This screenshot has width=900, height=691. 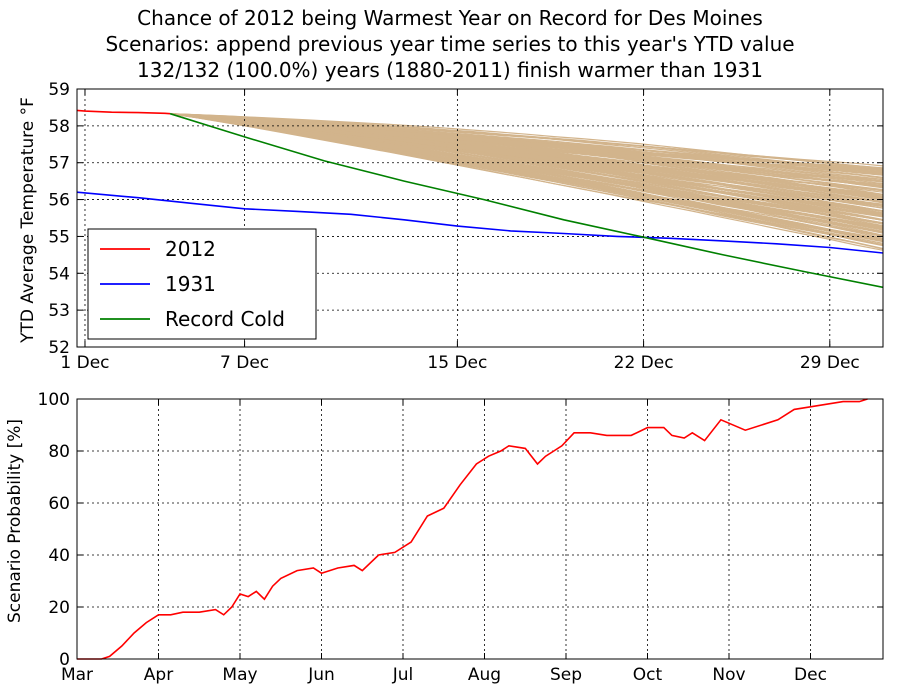 I want to click on top-x-tick-label: 7 Dec, so click(x=244, y=363).